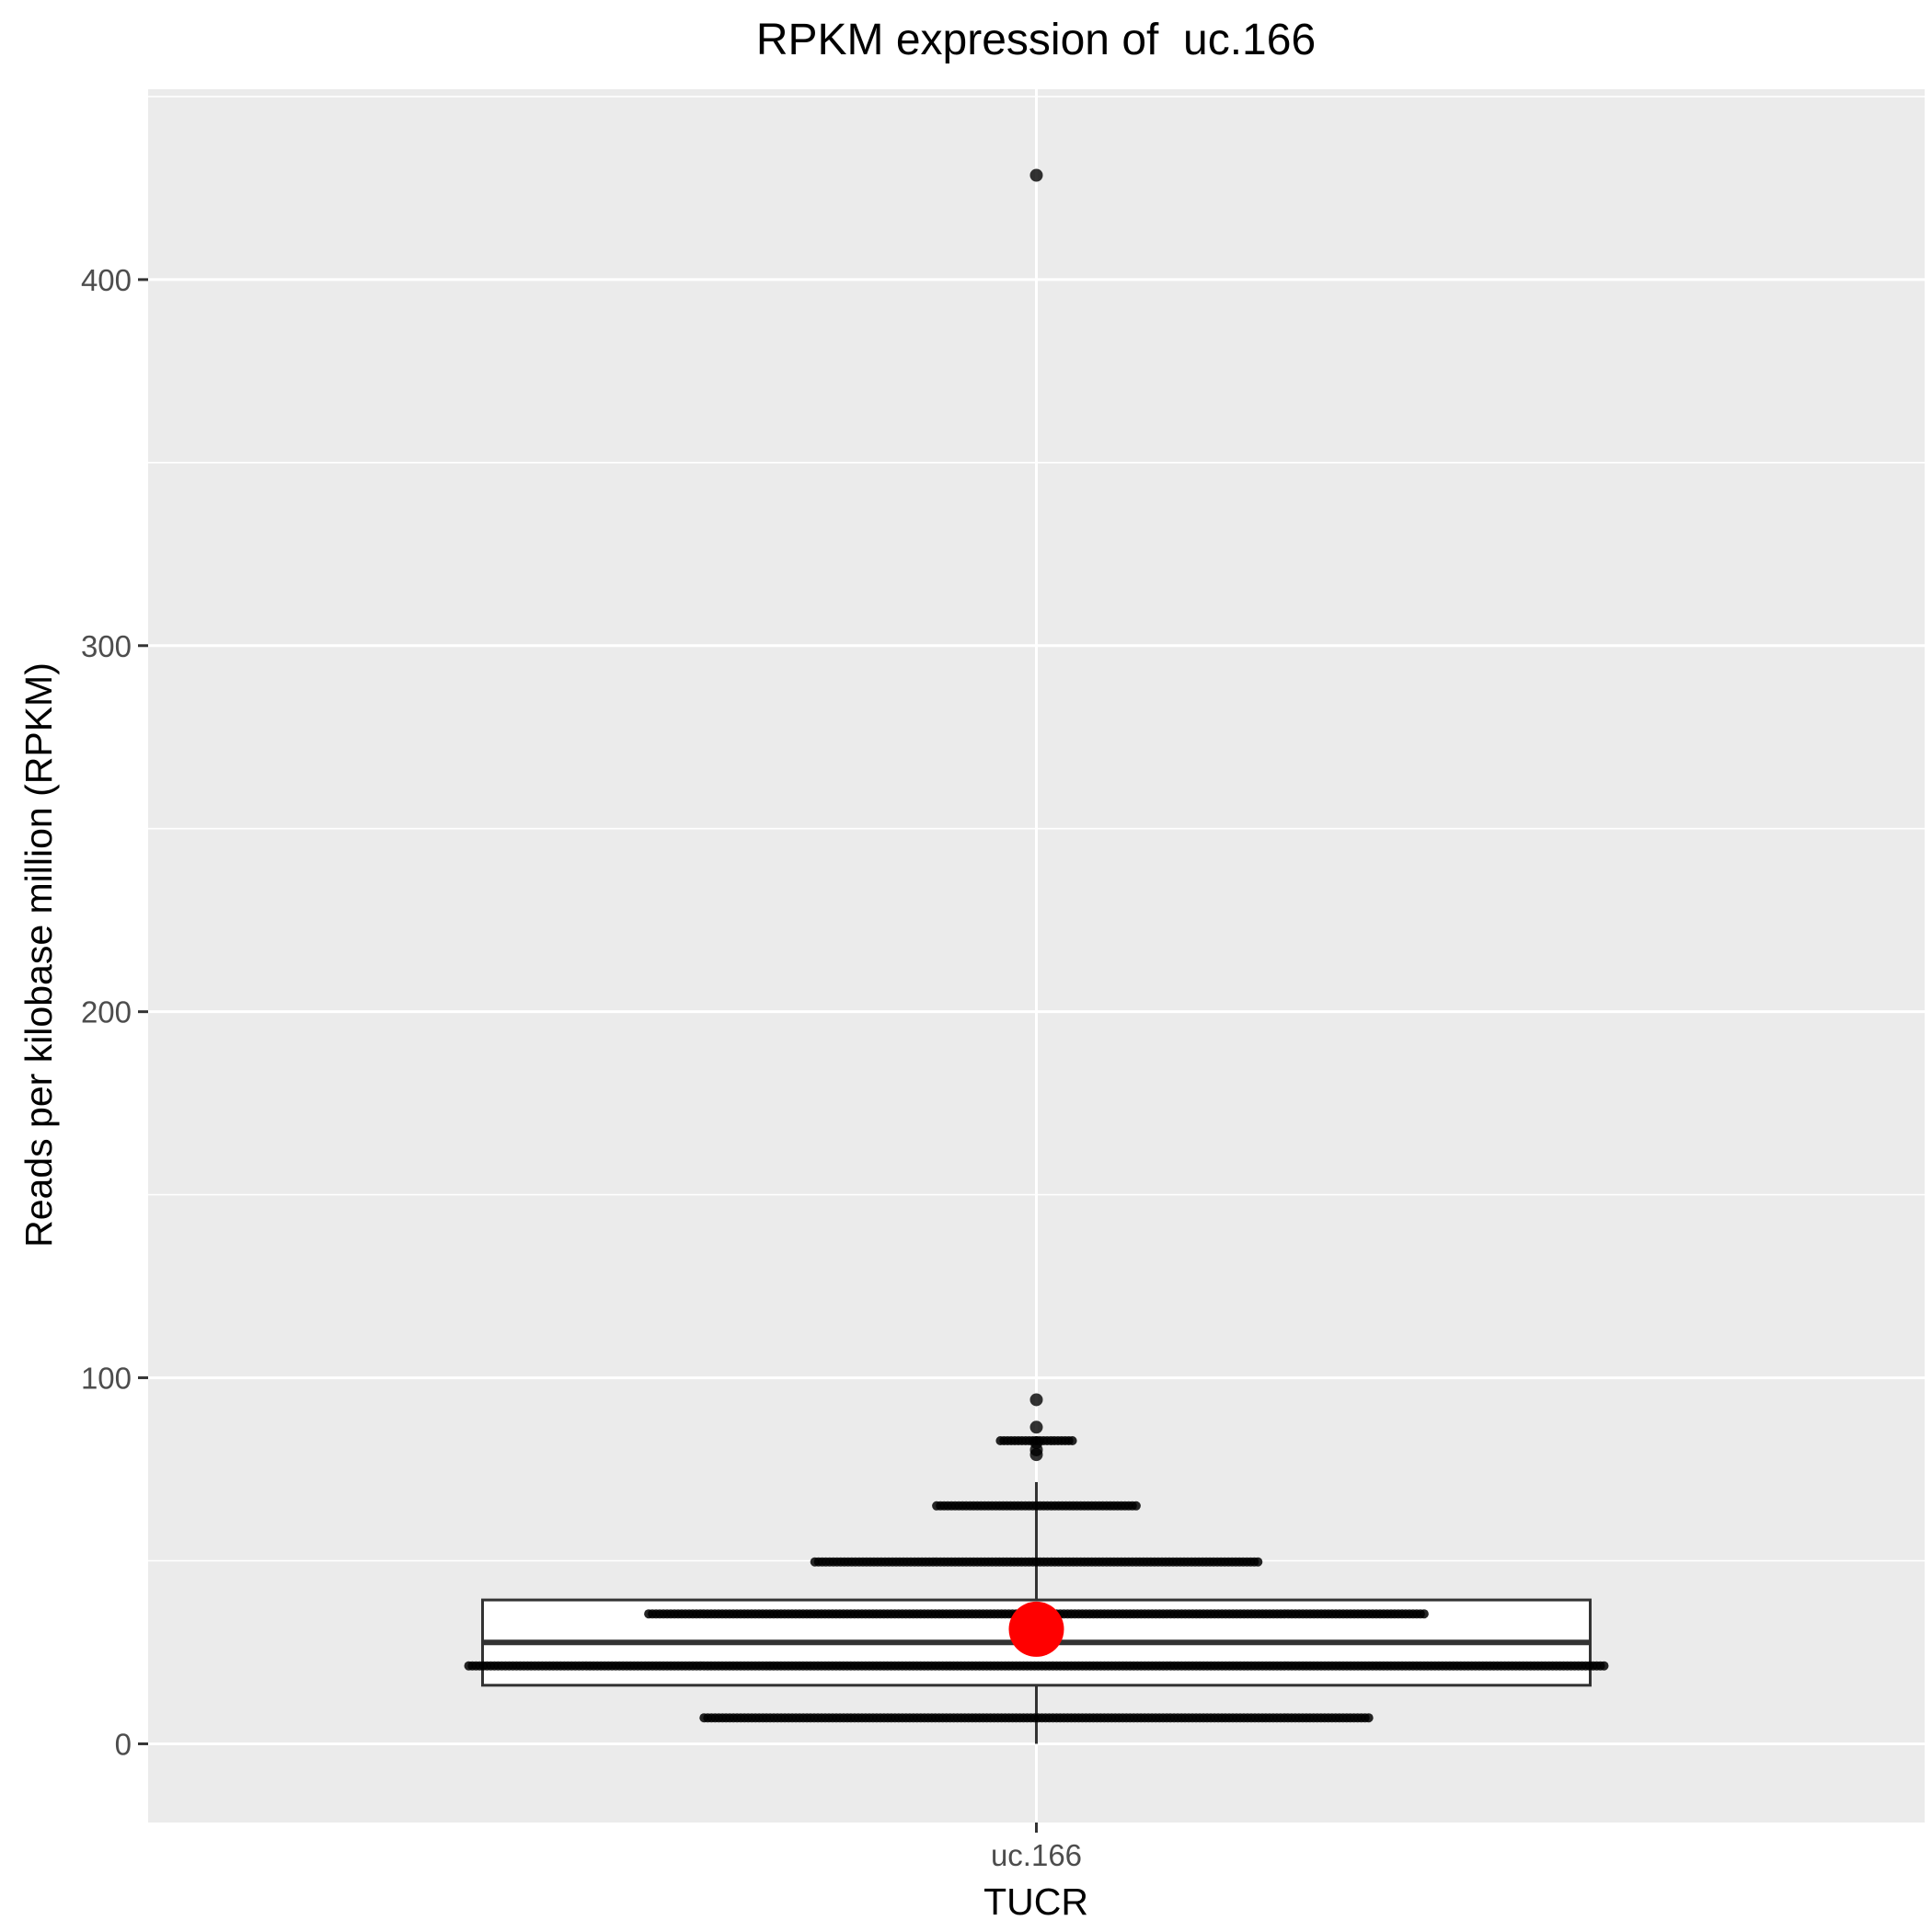 The height and width of the screenshot is (1932, 1932). Describe the element at coordinates (1036, 815) in the screenshot. I see `outlier-points` at that location.